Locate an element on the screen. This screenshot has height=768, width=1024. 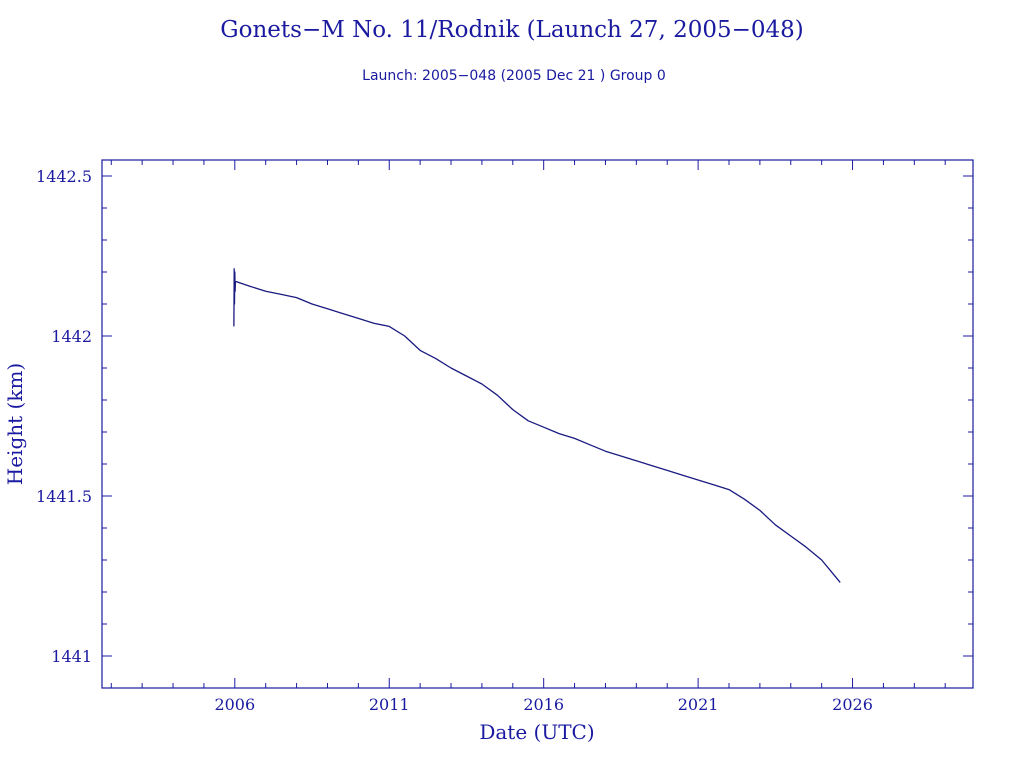
y-tick-label: 1442.5 is located at coordinates (64, 176).